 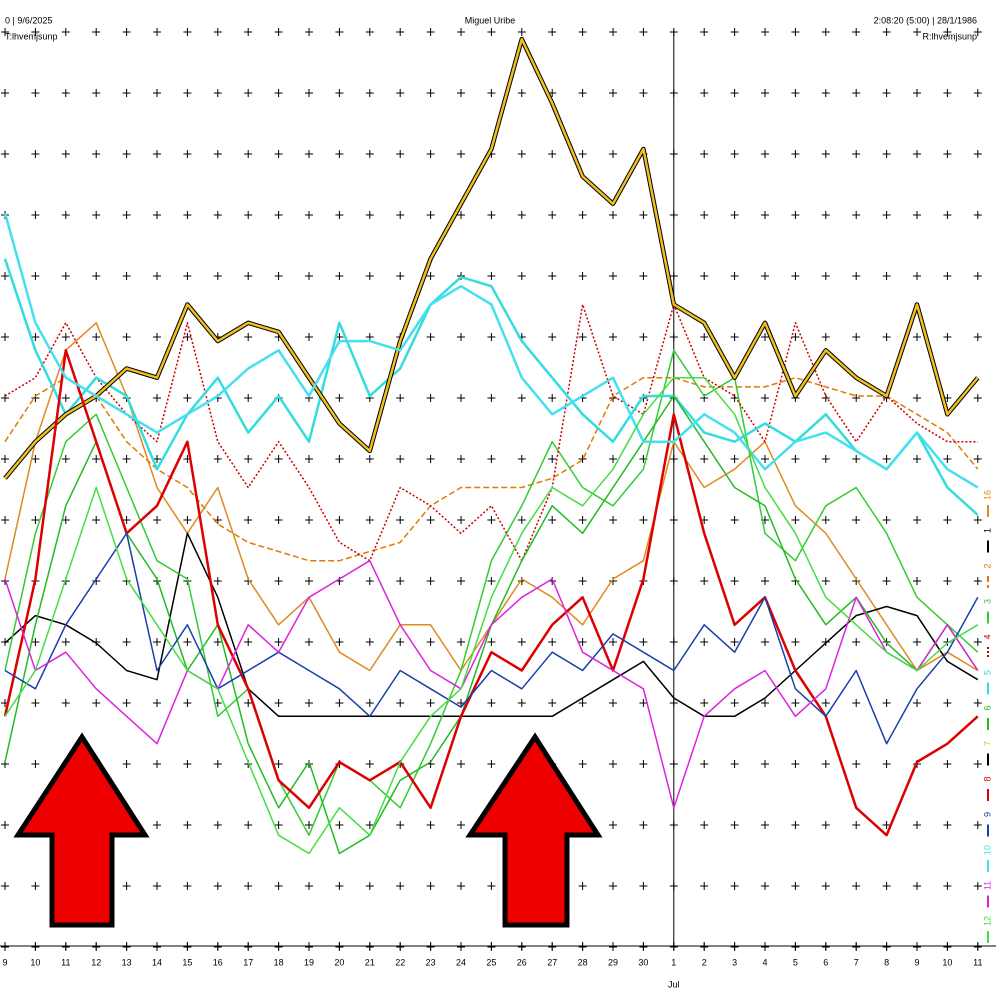 What do you see at coordinates (764, 962) in the screenshot?
I see `x-tick-label: 4` at bounding box center [764, 962].